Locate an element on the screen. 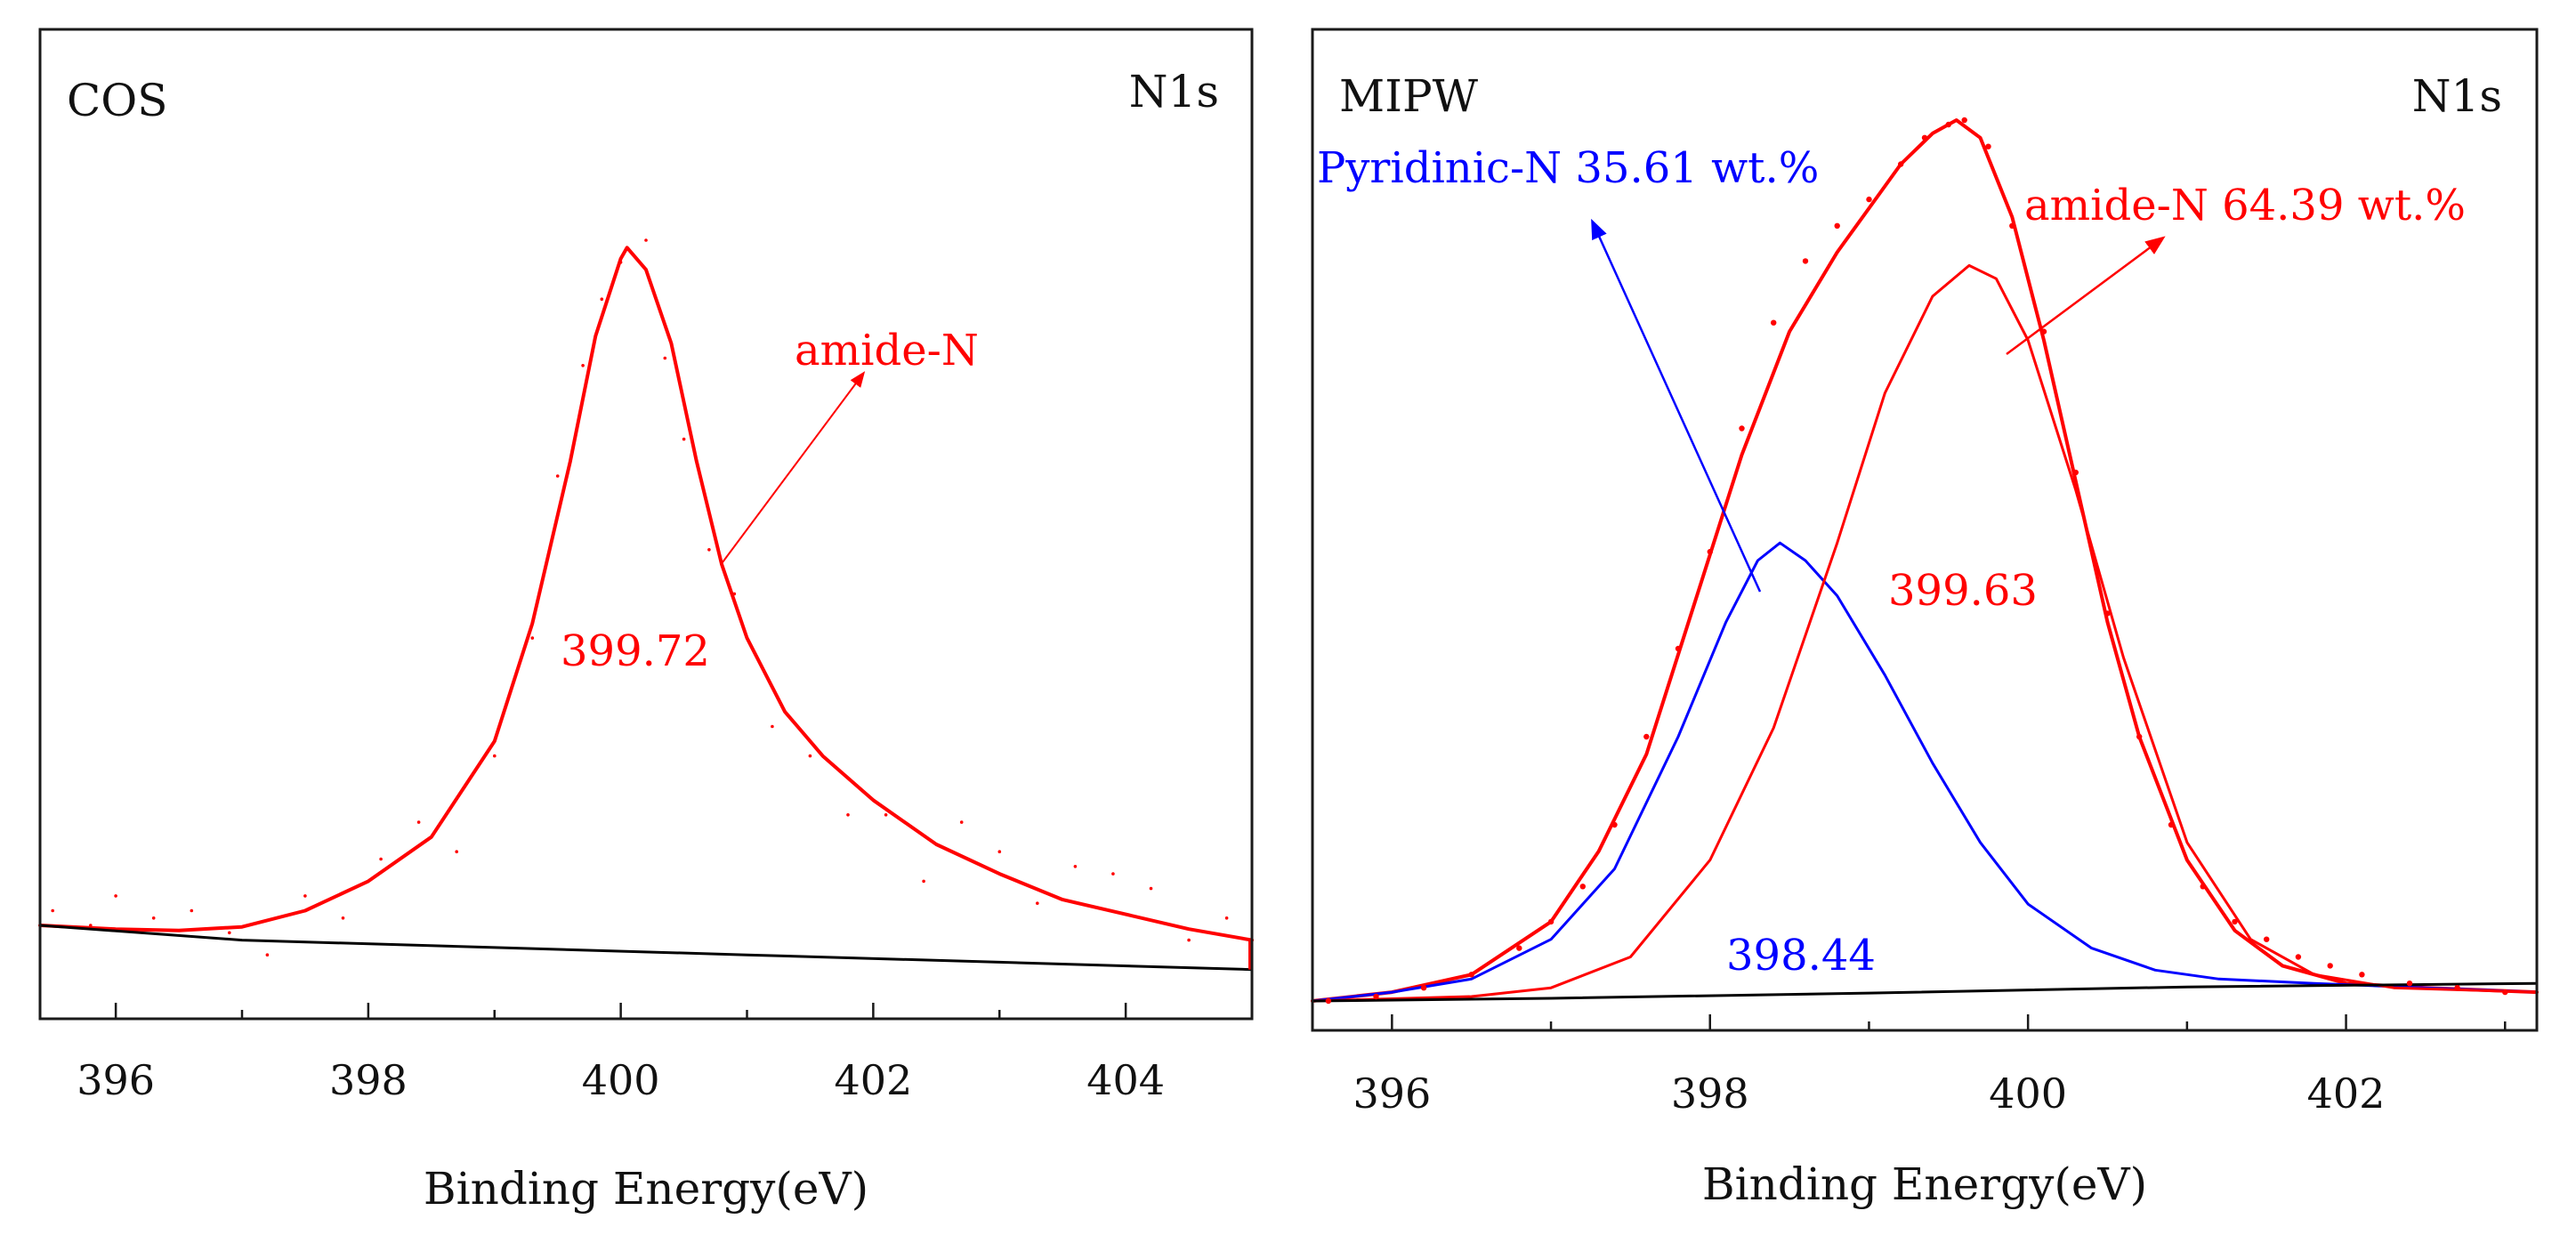 The image size is (2576, 1243). mipw-tick-label: 400 is located at coordinates (2028, 1093).